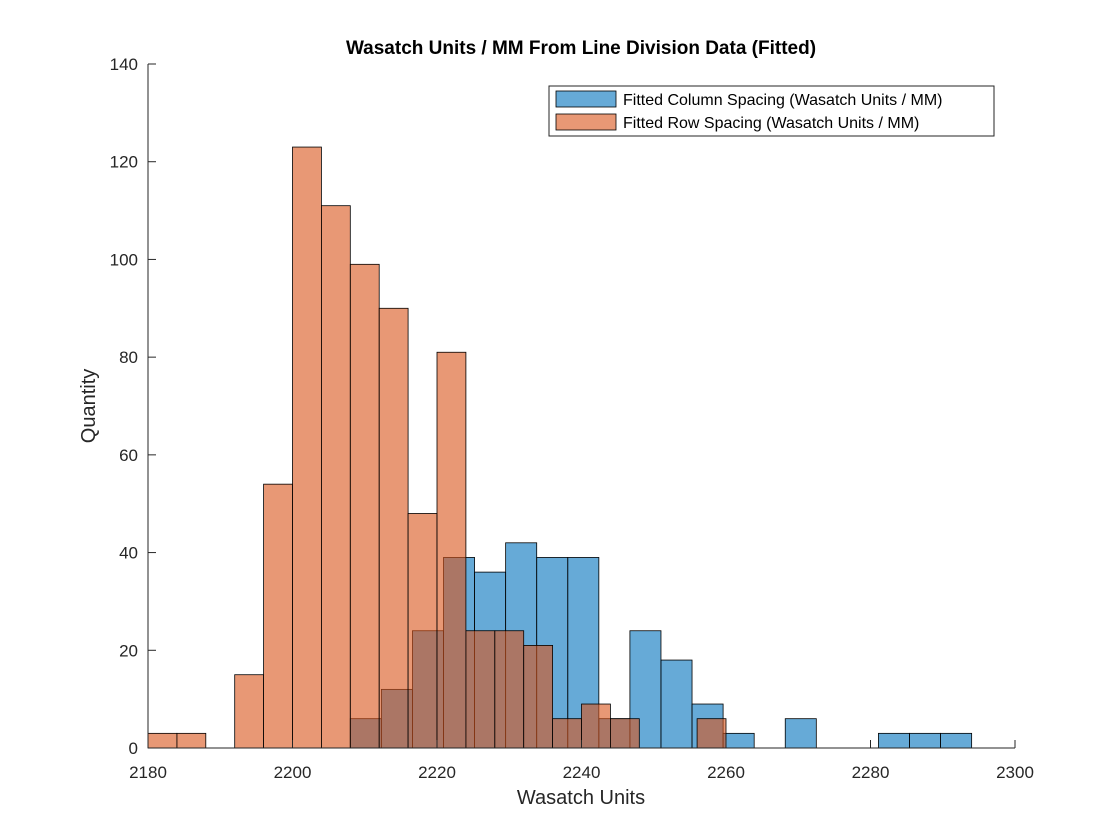 This screenshot has width=1120, height=840. Describe the element at coordinates (771, 123) in the screenshot. I see `legend-label-row-spacing: Fitted Row Spacing (Wasatch Units / MM)` at that location.